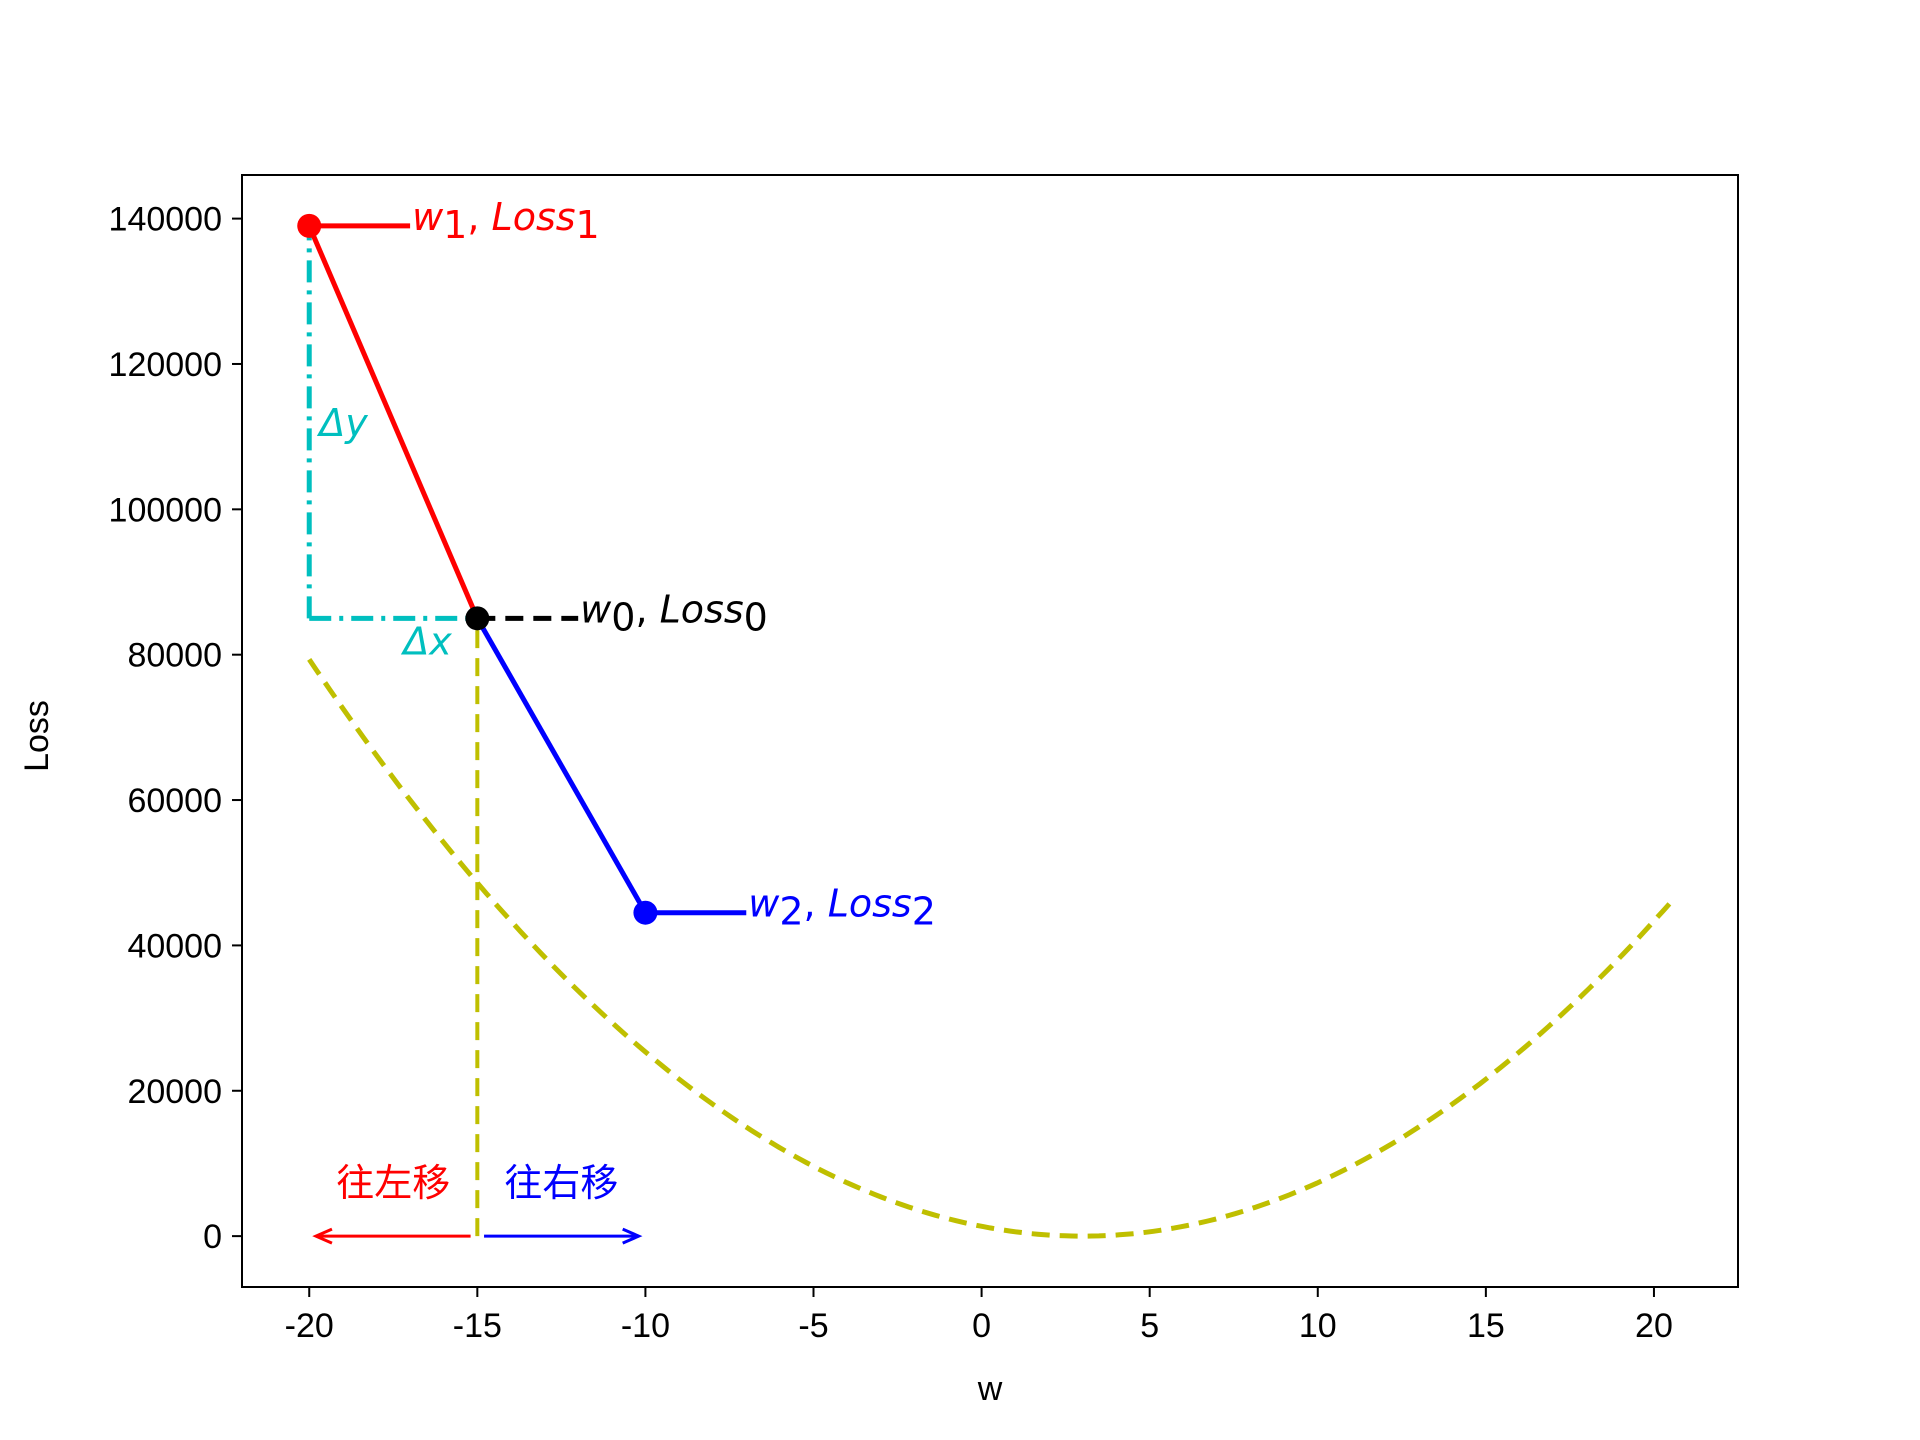  I want to click on y-tick-label: 20000, so click(174, 1092).